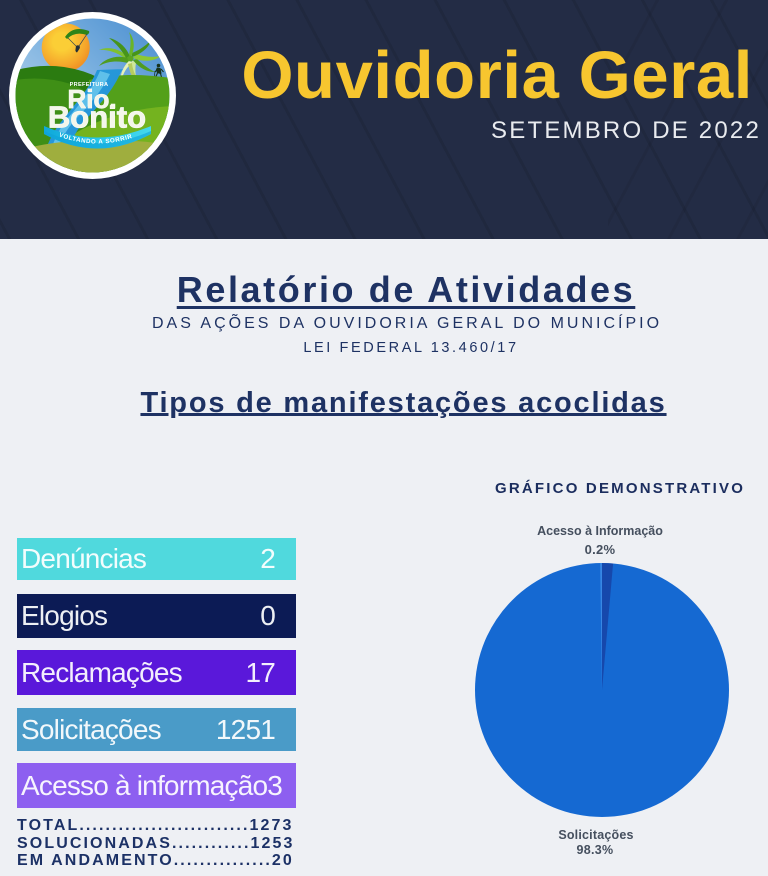 This screenshot has width=768, height=876. What do you see at coordinates (91, 99) in the screenshot?
I see `svg-text: Rio.` at bounding box center [91, 99].